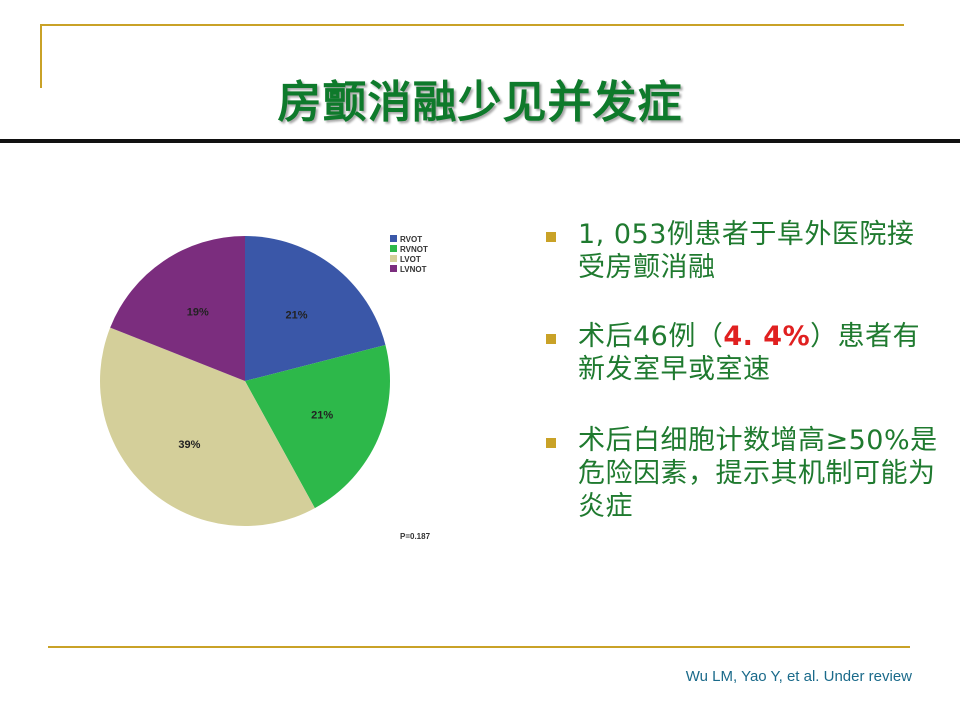  I want to click on bullet-text: 1, 053例患者于阜外医院接受房颤消融, so click(746, 251).